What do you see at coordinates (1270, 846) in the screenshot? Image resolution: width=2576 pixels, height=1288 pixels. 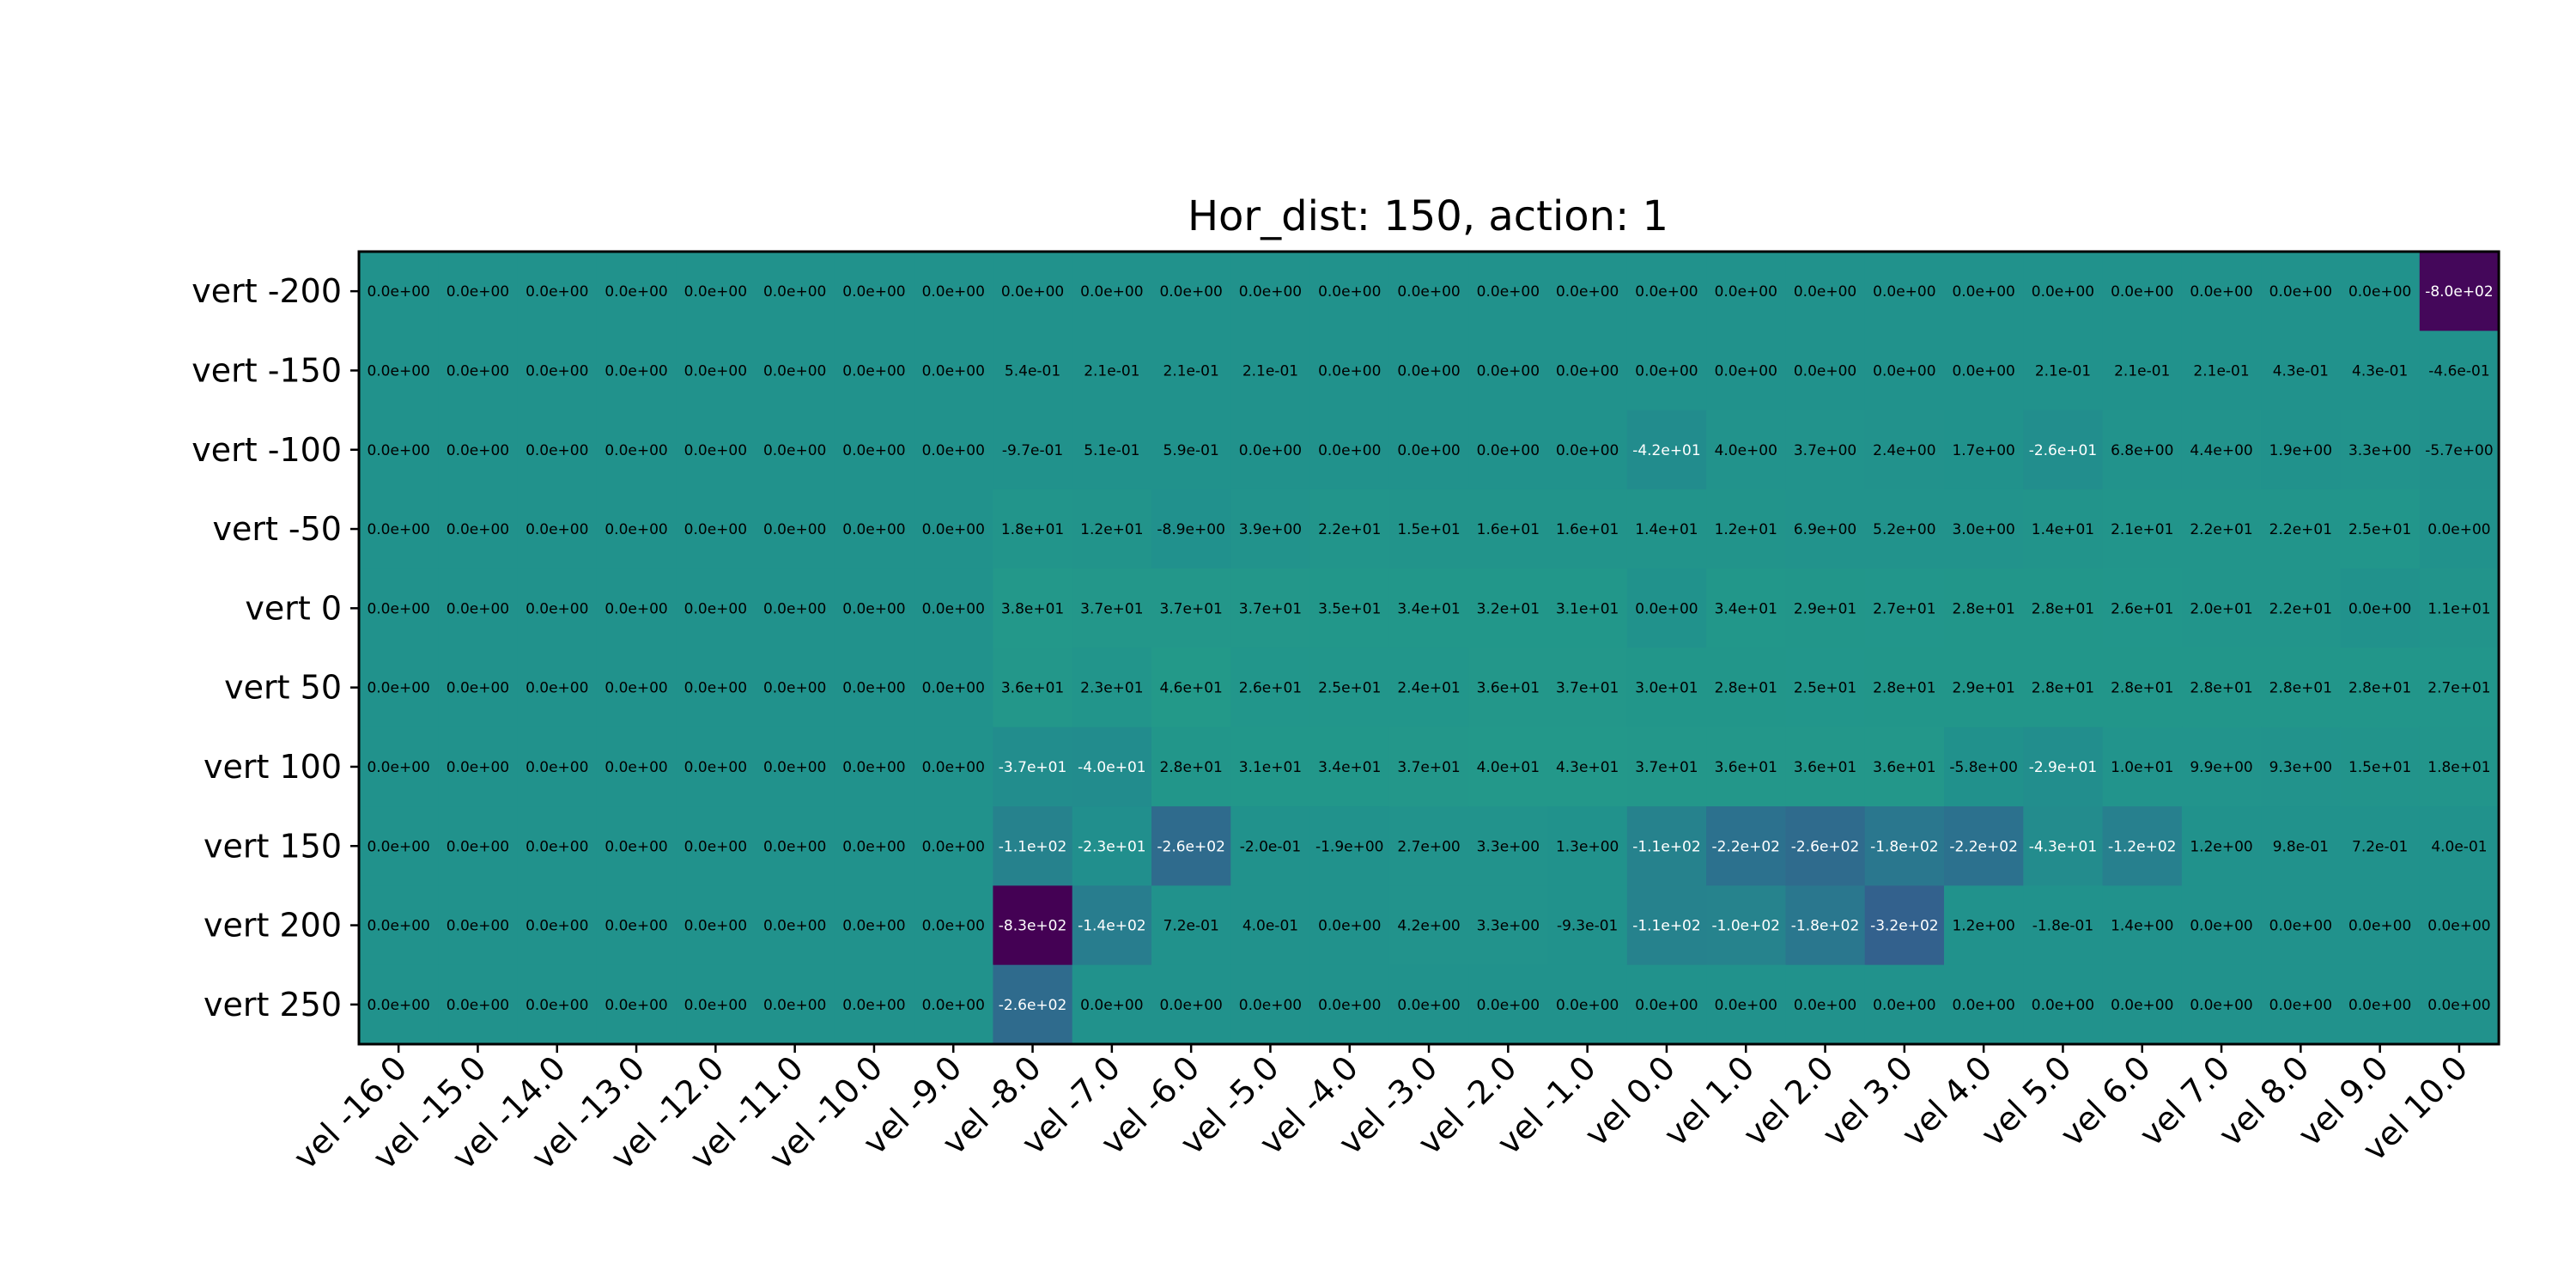 I see `cell-value-label: -2.0e-01` at bounding box center [1270, 846].